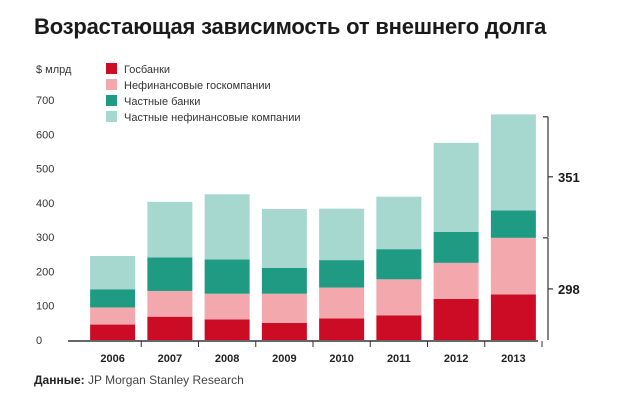  What do you see at coordinates (197, 86) in the screenshot?
I see `legend-label: Нефинансовые госкомпании` at bounding box center [197, 86].